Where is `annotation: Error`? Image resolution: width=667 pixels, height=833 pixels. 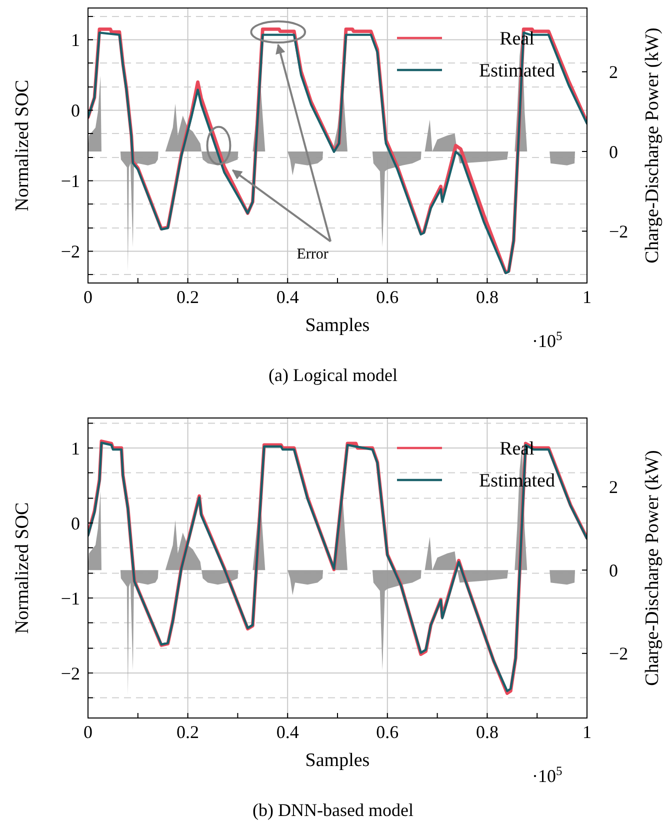 annotation: Error is located at coordinates (312, 254).